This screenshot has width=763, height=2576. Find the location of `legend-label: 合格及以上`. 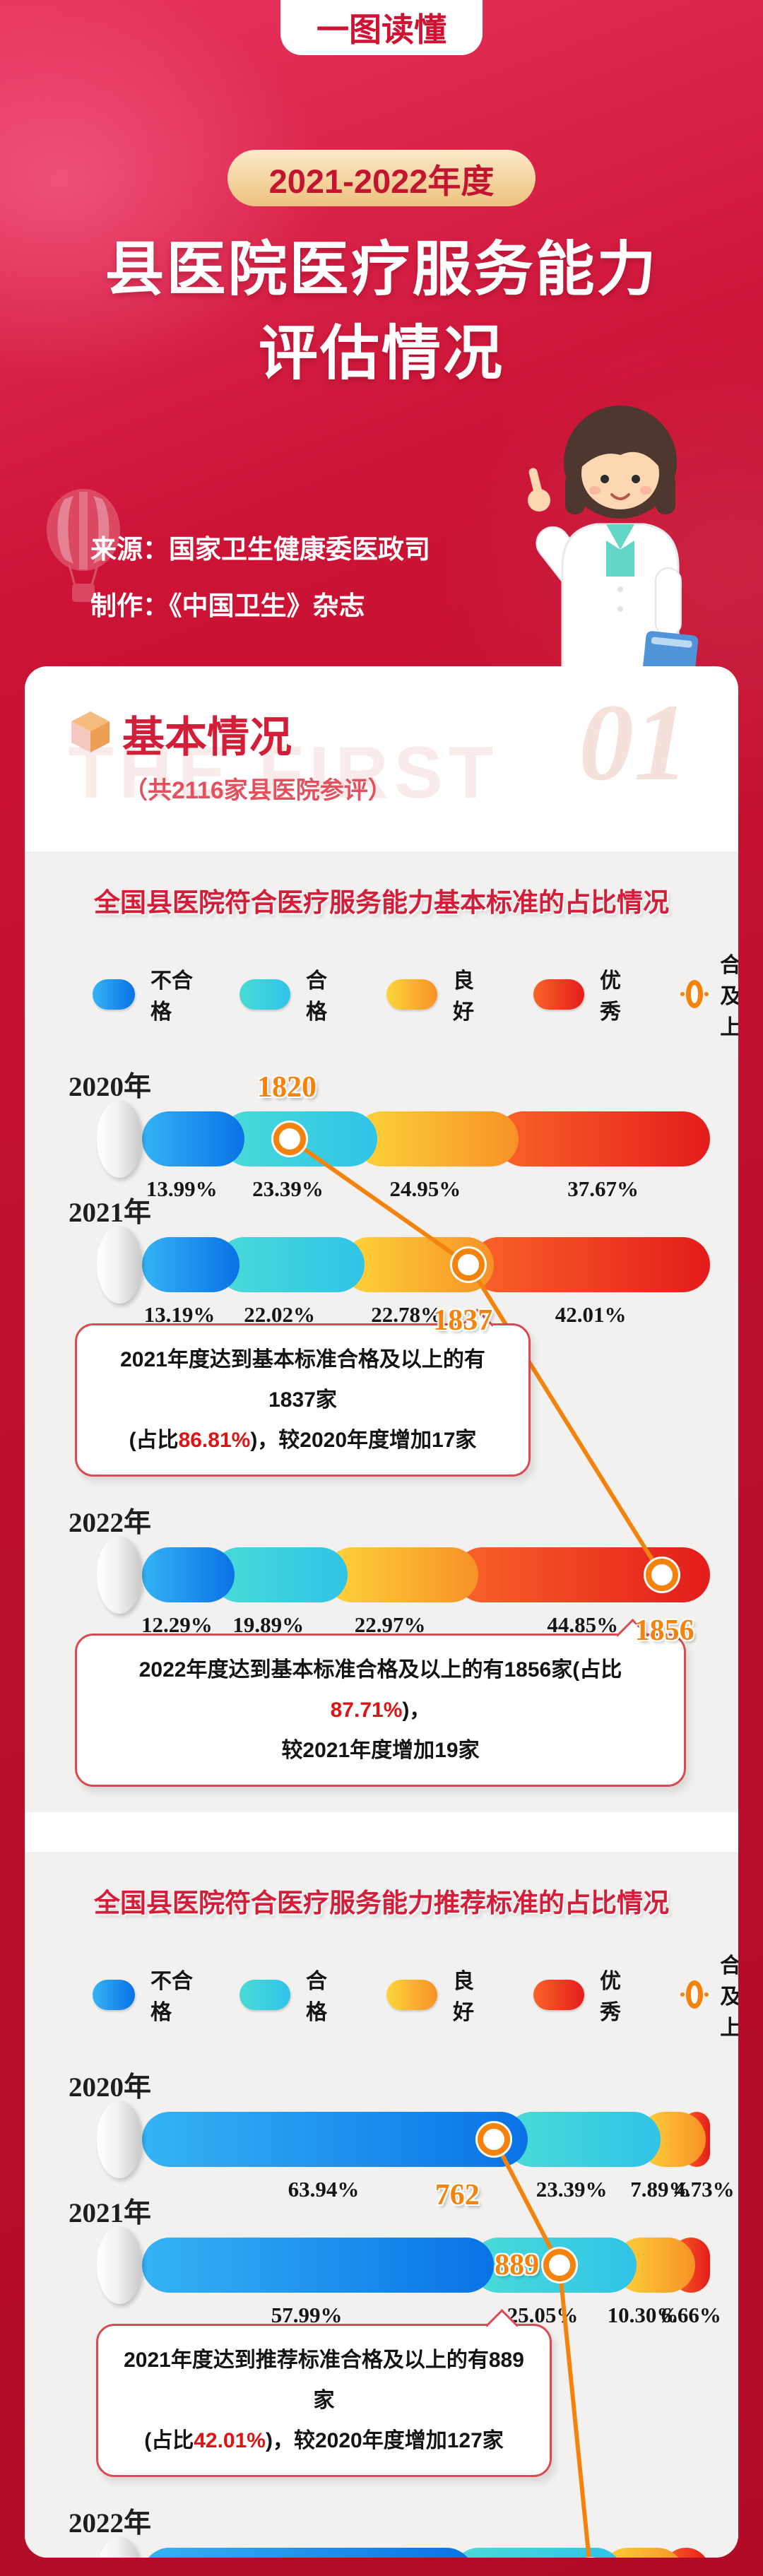

legend-label: 合格及以上 is located at coordinates (729, 1997).